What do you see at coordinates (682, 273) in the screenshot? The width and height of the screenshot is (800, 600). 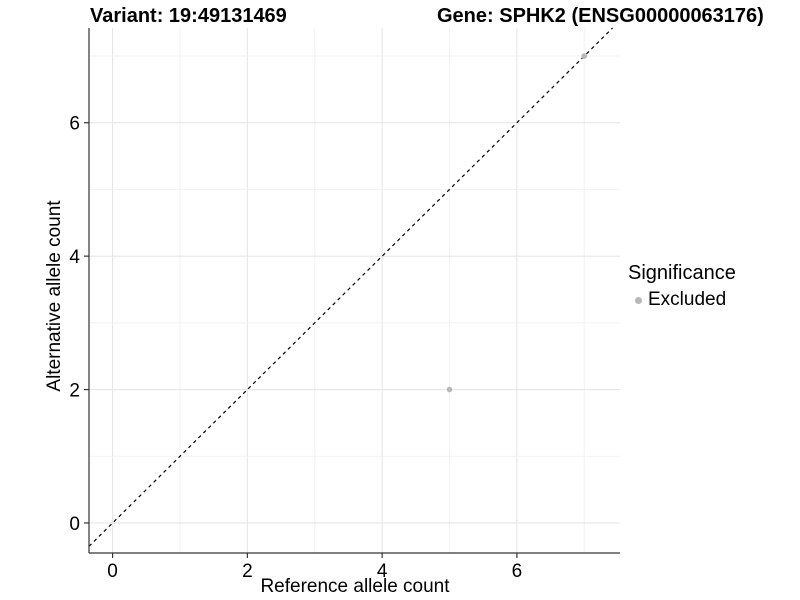 I see `legend-title: Significance` at bounding box center [682, 273].